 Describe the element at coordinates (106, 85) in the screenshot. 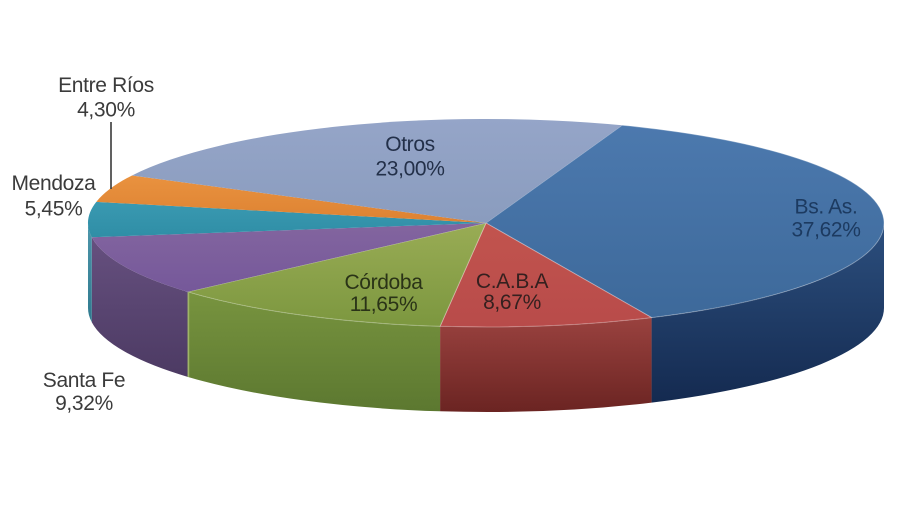

I see `svg-text: Entre Ríos` at that location.